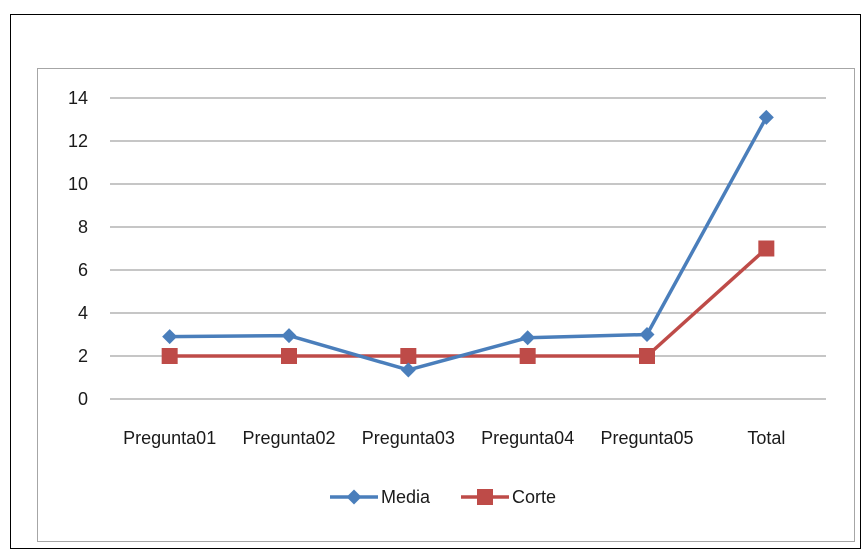  What do you see at coordinates (485, 497) in the screenshot?
I see `legend-marker-corte` at bounding box center [485, 497].